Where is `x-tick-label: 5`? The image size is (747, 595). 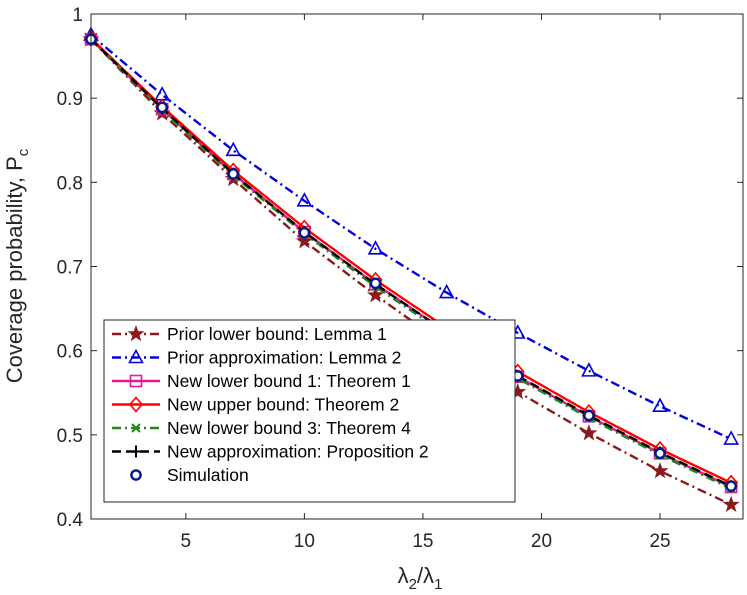 x-tick-label: 5 is located at coordinates (186, 541).